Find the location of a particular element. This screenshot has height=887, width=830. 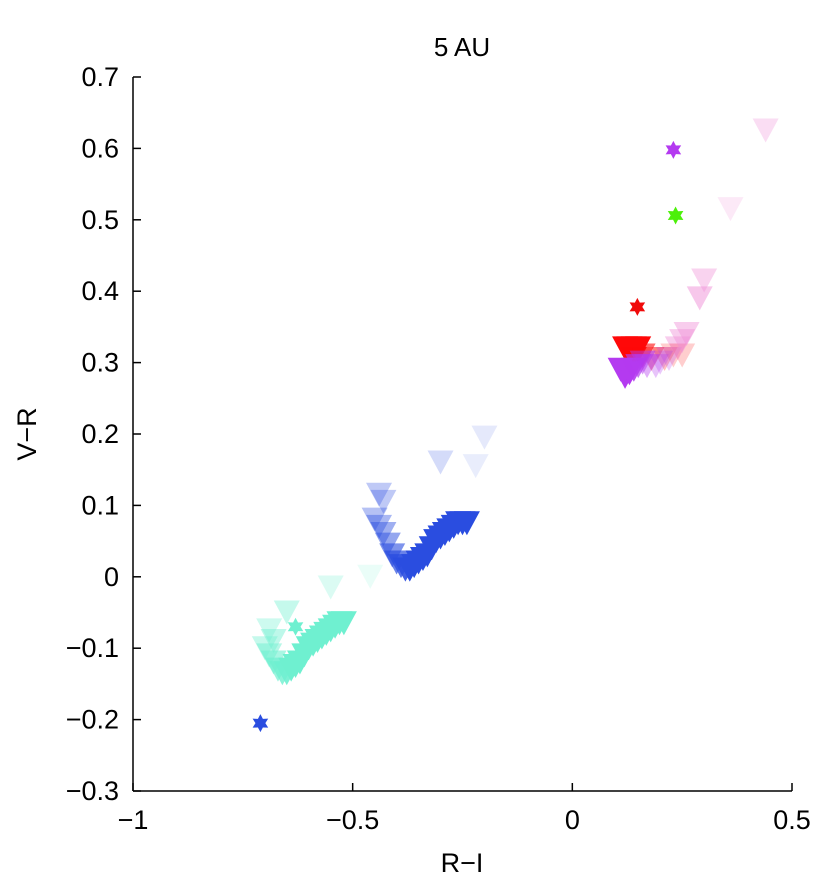

y-tick-label: 0 is located at coordinates (111, 577).